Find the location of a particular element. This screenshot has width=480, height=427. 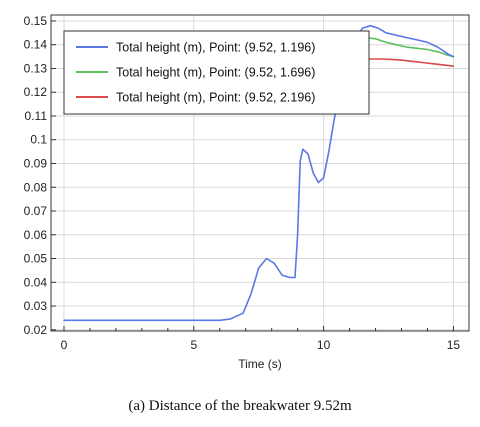

figure-caption: (a) Distance of the breakwater 9.52m is located at coordinates (240, 406).